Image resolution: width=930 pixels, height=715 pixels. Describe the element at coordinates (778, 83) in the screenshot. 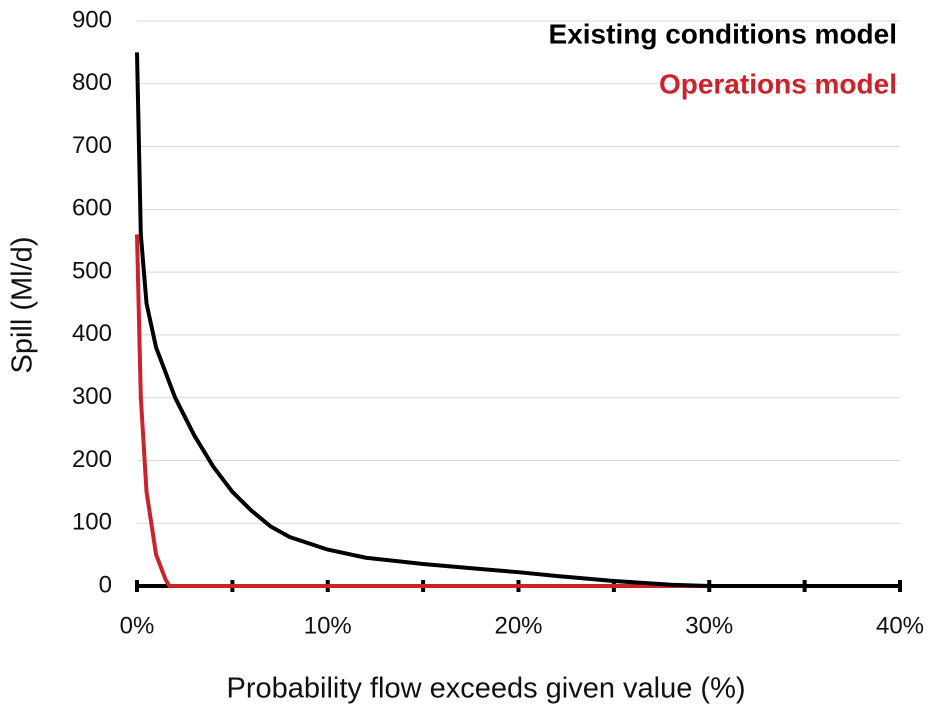

I see `legend-label: Operations model` at that location.